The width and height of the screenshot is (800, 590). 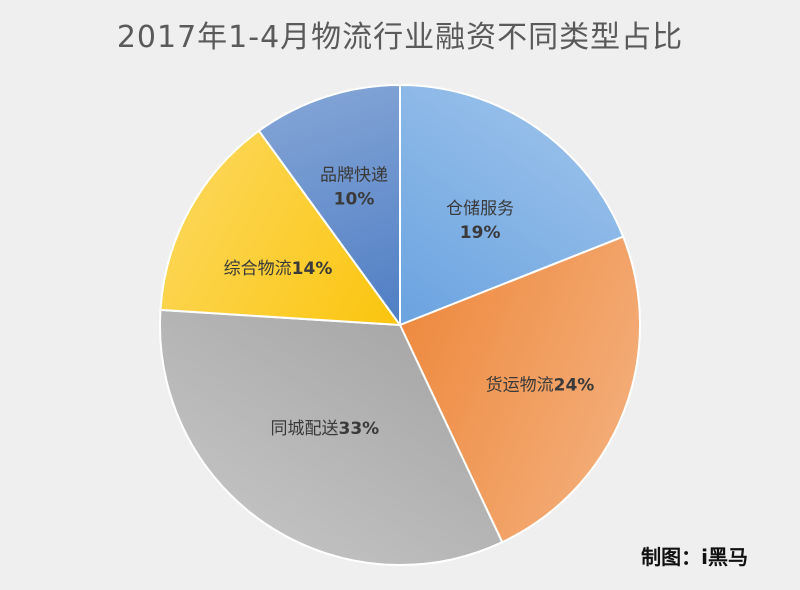 What do you see at coordinates (694, 557) in the screenshot?
I see `chart-credit: 制图：i黑马` at bounding box center [694, 557].